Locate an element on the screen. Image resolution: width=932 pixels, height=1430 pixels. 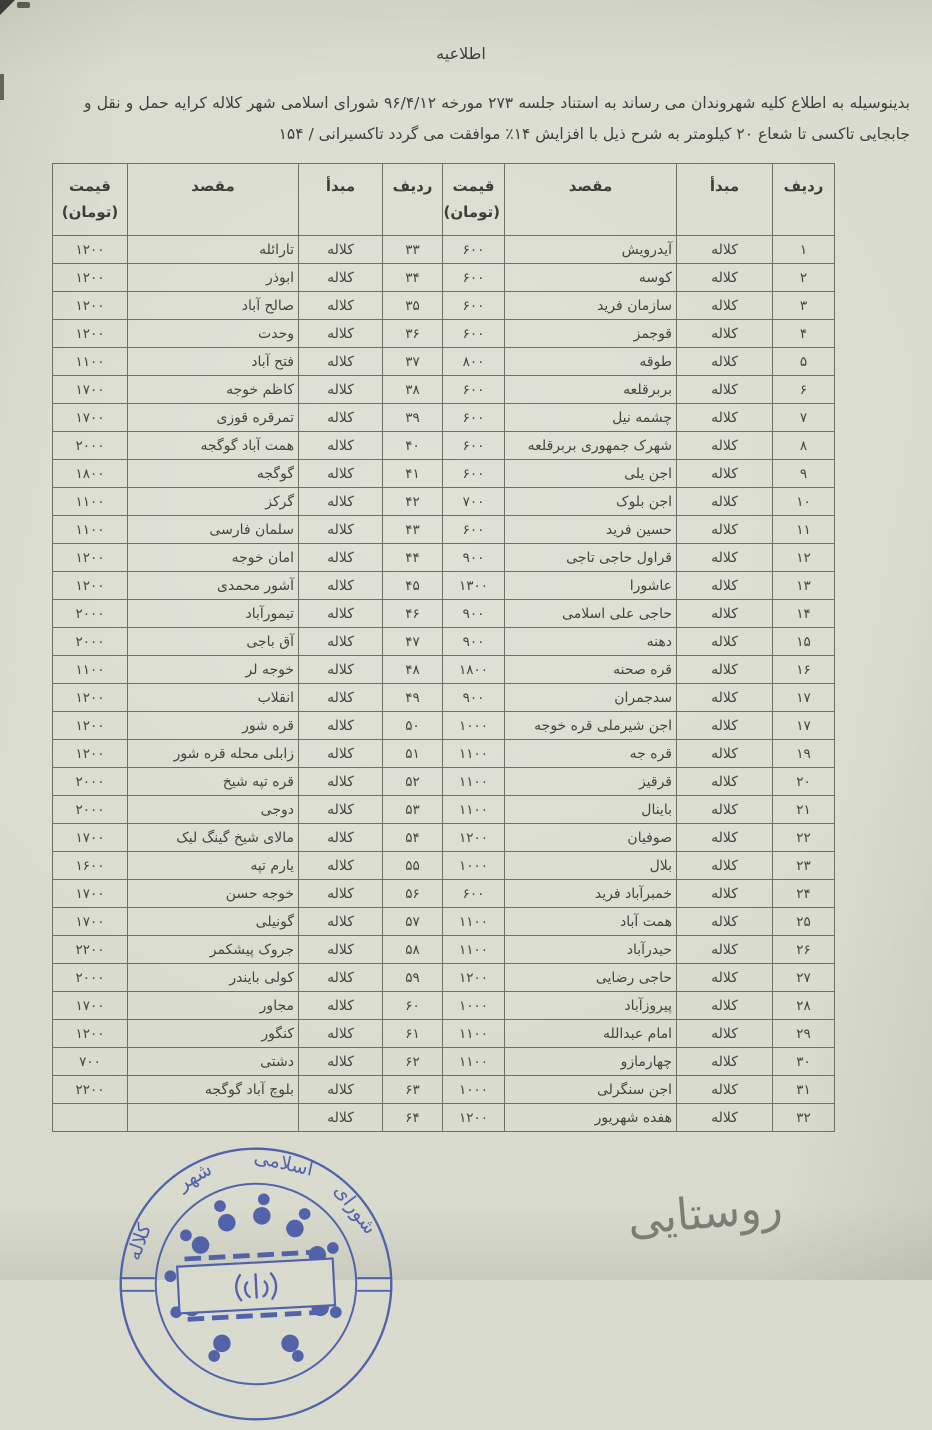
row-number-cell: ۲۷ is located at coordinates (803, 977).